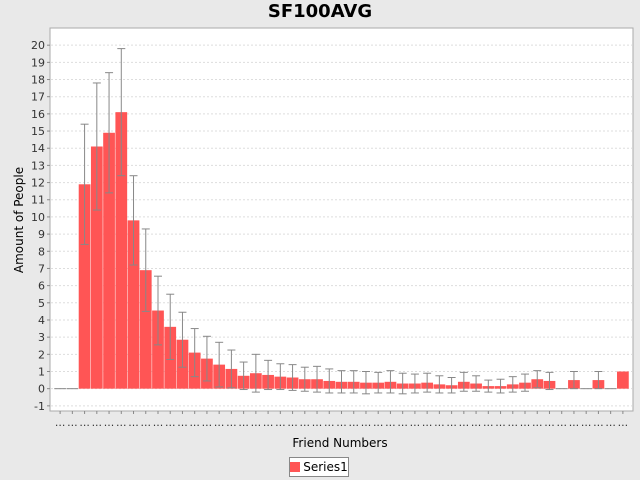 The height and width of the screenshot is (480, 640). What do you see at coordinates (325, 467) in the screenshot?
I see `legend-label: Series1` at bounding box center [325, 467].